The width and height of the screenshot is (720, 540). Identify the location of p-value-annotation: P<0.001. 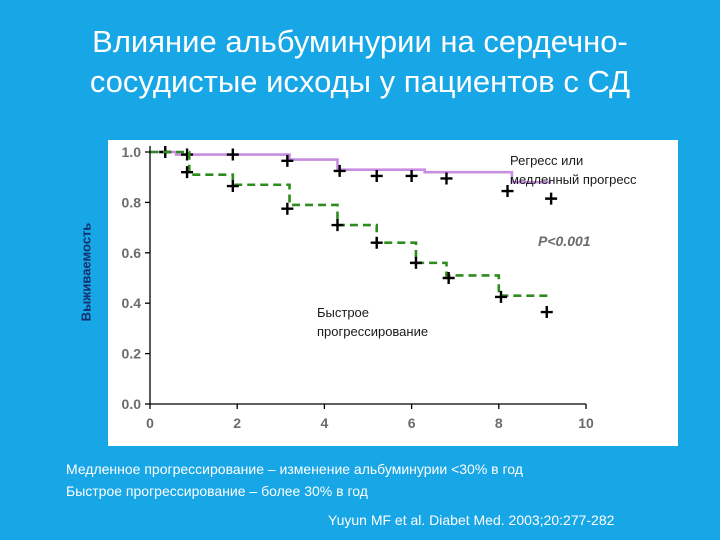
(564, 241).